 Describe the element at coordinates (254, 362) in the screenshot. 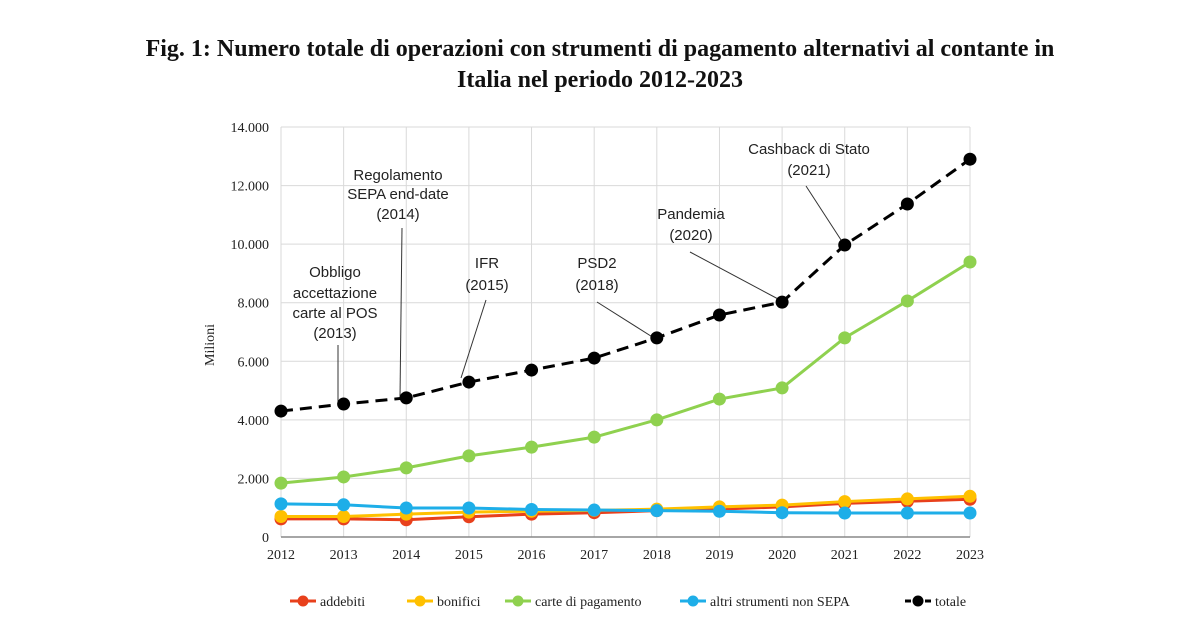

I see `y-tick-label: 6.000` at that location.